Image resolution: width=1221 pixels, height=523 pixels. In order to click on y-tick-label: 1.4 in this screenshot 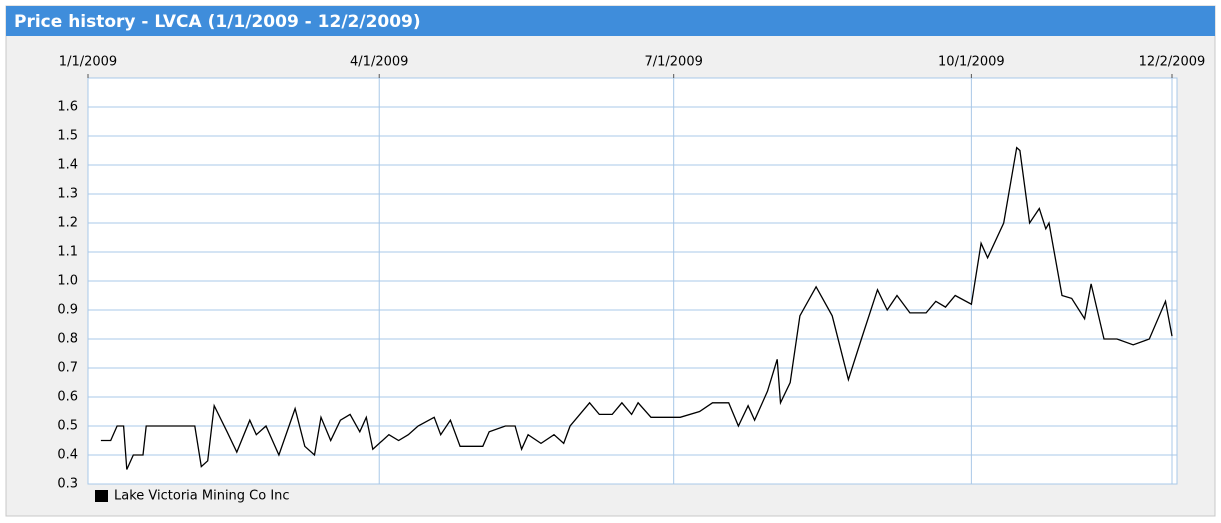, I will do `click(67, 165)`.